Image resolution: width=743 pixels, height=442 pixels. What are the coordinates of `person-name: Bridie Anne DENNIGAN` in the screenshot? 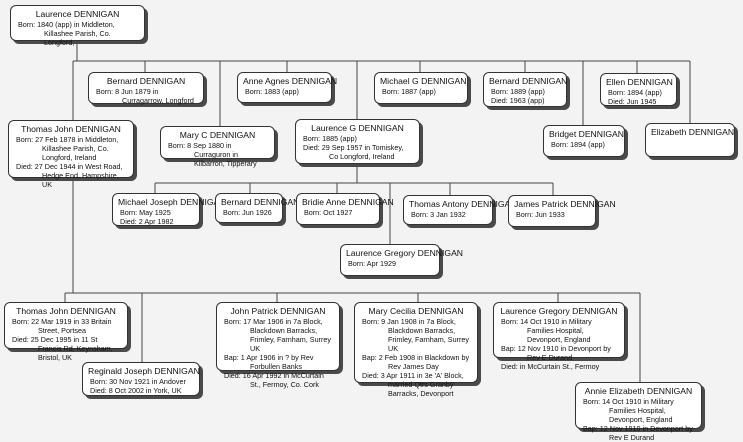 It's located at (348, 202).